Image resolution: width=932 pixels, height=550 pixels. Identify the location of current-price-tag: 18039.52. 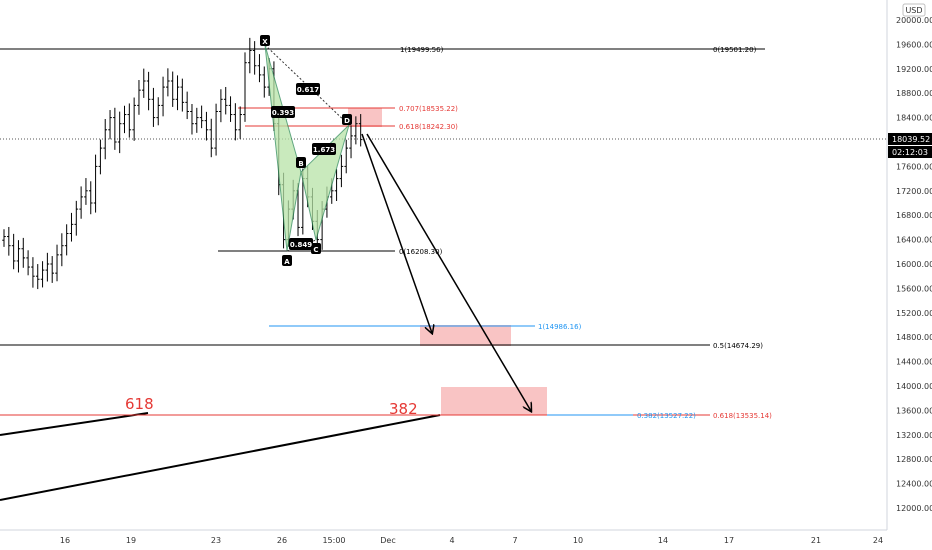
(910, 139).